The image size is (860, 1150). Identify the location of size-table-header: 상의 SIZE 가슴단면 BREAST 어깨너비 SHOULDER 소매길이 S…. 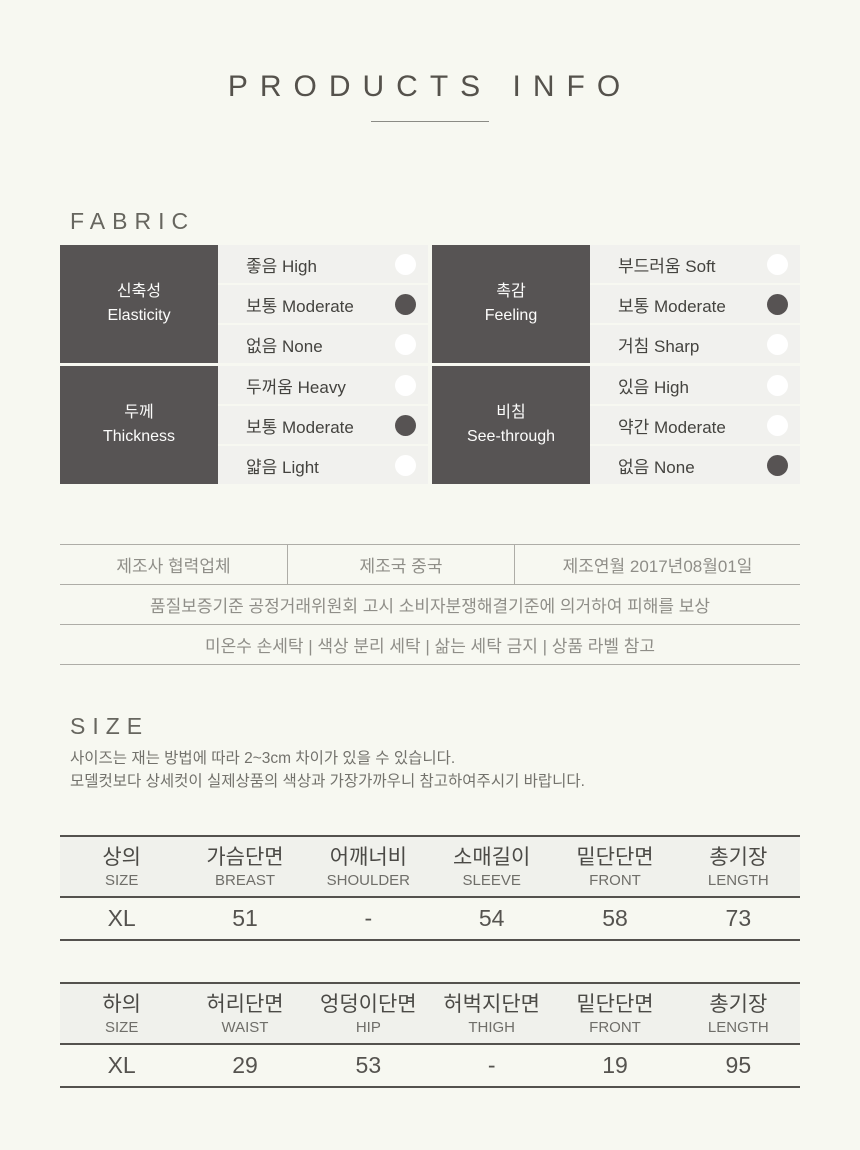
(430, 867).